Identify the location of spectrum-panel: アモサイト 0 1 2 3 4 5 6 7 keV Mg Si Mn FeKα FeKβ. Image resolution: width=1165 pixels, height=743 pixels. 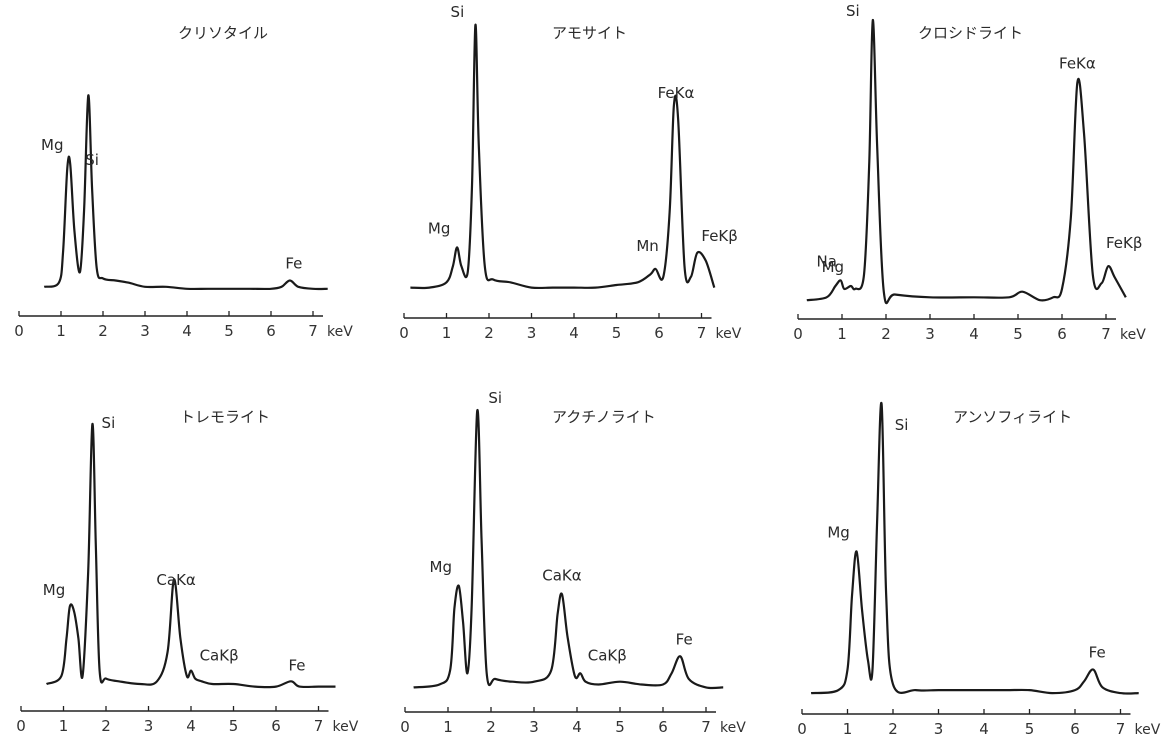
(570, 172).